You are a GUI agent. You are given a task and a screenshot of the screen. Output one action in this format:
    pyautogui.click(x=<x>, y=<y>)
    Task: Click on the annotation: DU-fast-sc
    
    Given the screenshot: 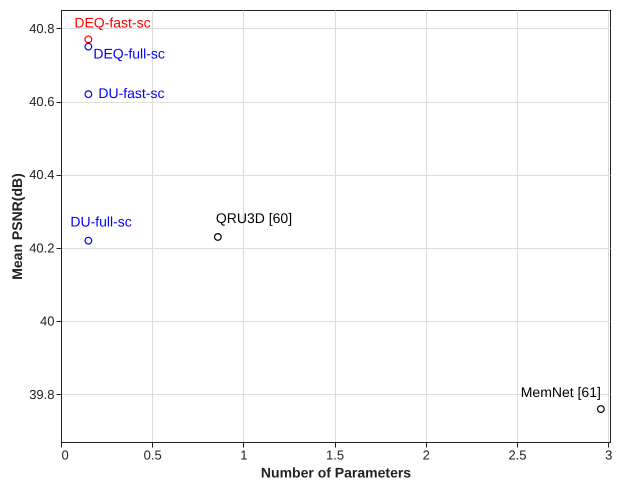 What is the action you would take?
    pyautogui.click(x=131, y=93)
    